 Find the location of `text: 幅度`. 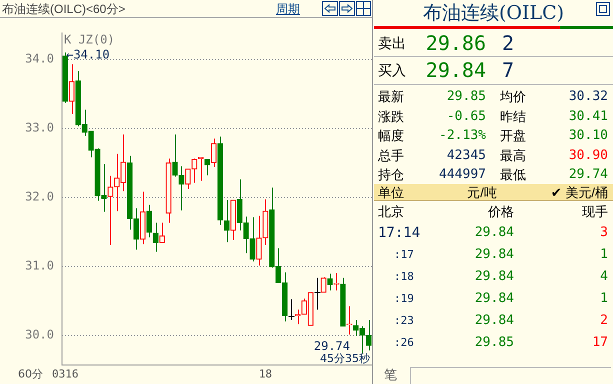

text: 幅度 is located at coordinates (391, 136).